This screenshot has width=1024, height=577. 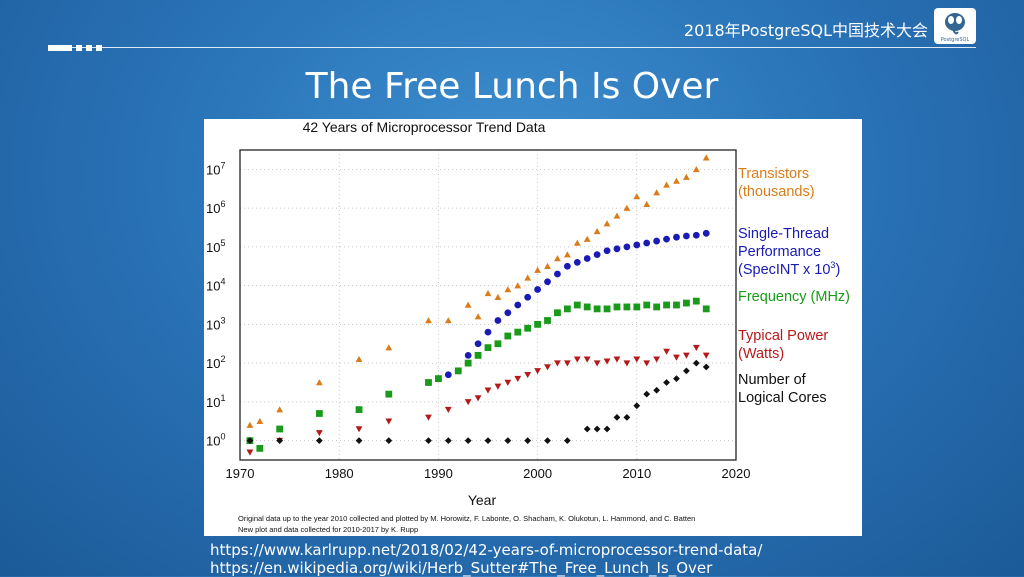 What do you see at coordinates (339, 473) in the screenshot?
I see `x-tick-label: 1980` at bounding box center [339, 473].